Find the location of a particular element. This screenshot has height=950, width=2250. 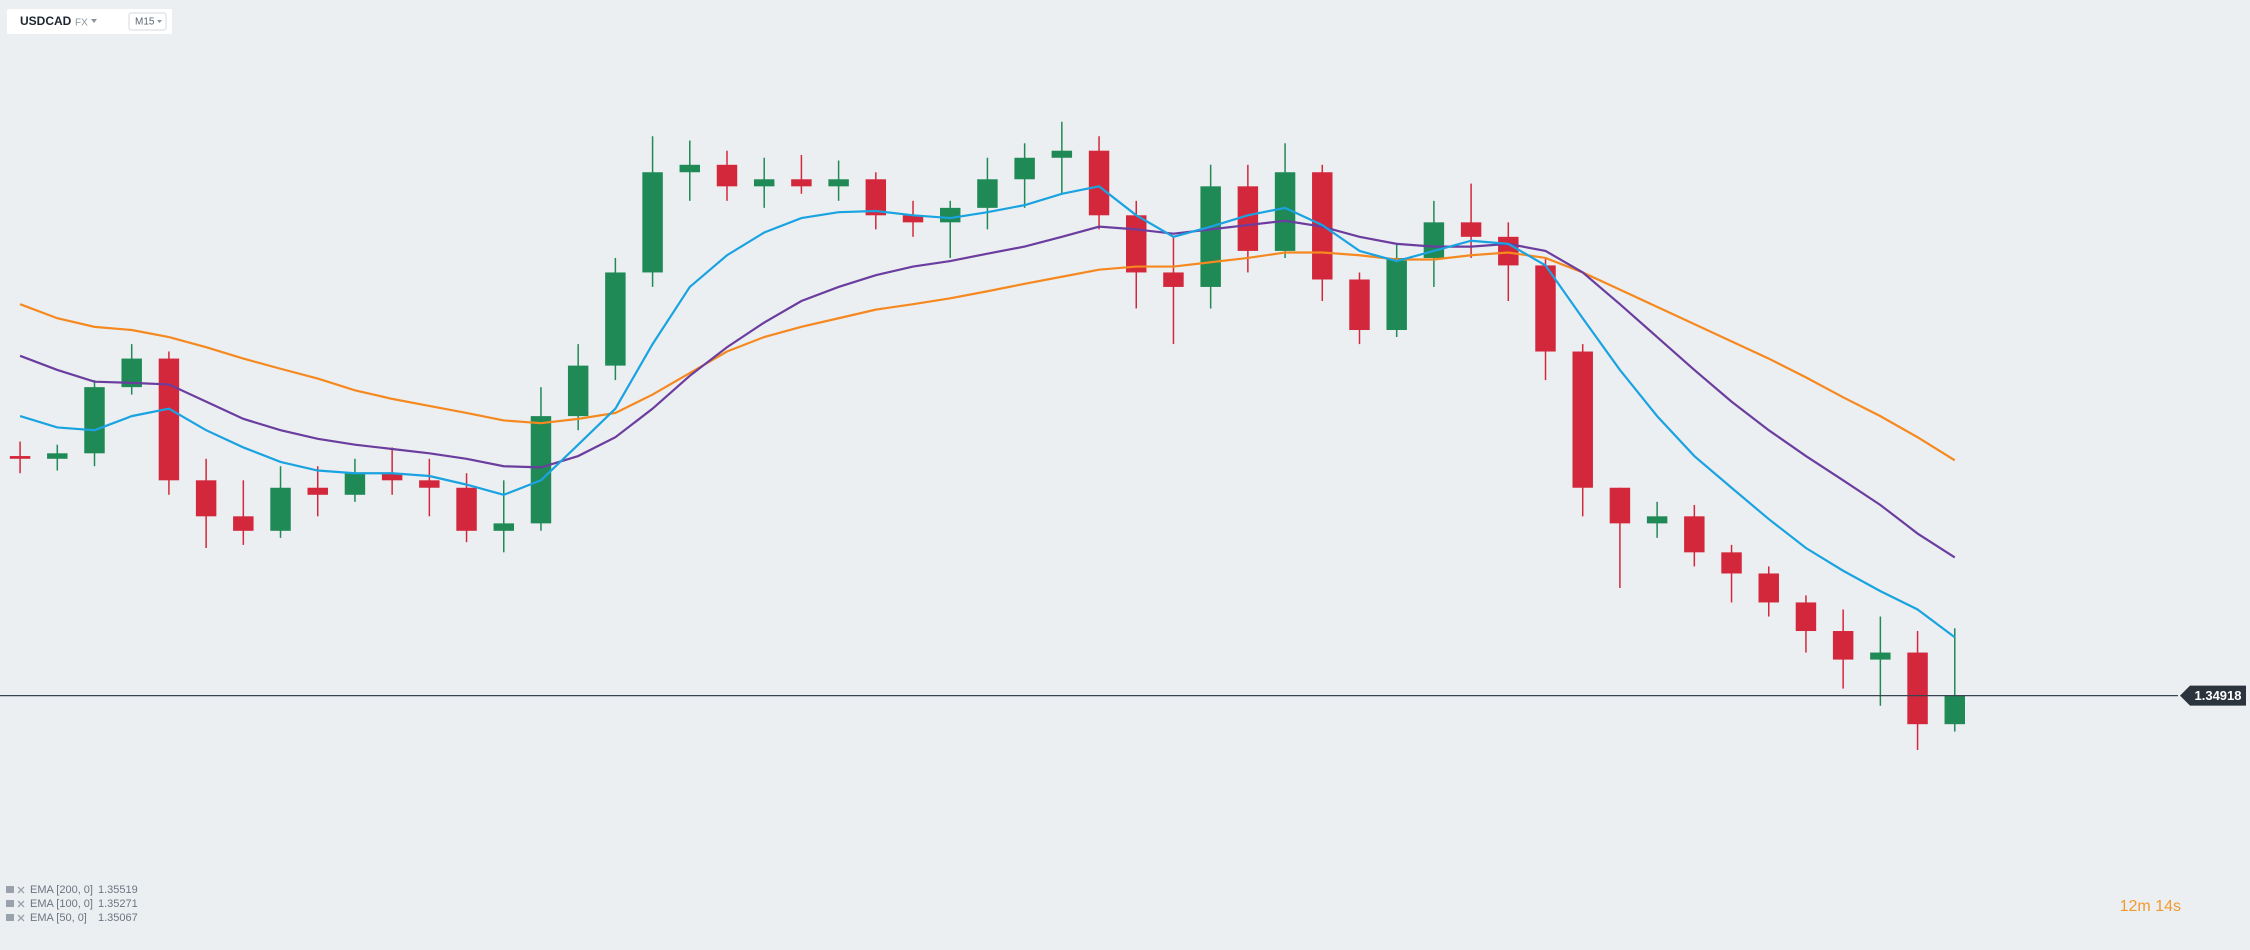

legend-value: 1.35271 is located at coordinates (118, 904).